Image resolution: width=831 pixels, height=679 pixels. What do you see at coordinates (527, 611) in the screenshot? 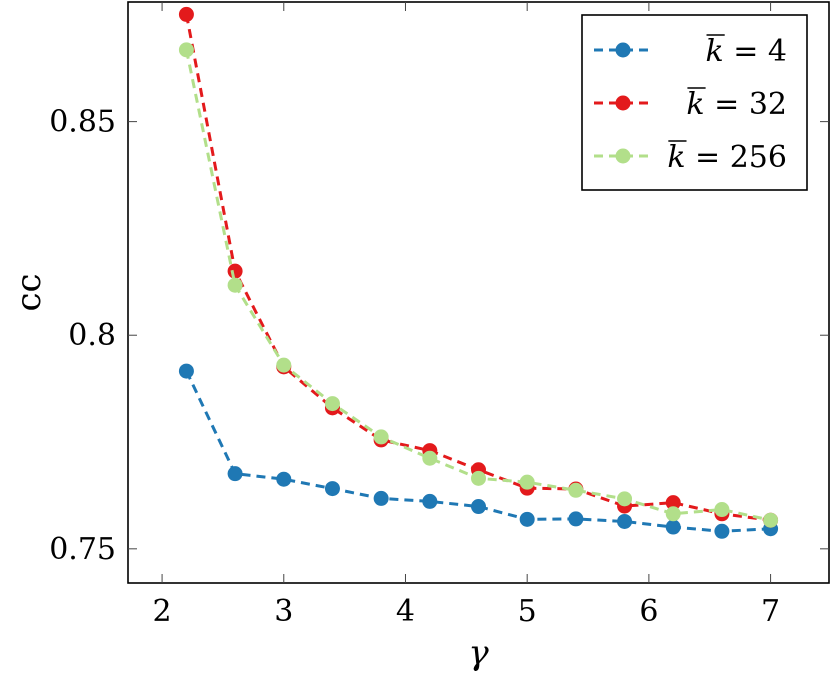
I see `x-tick-label: 5` at bounding box center [527, 611].